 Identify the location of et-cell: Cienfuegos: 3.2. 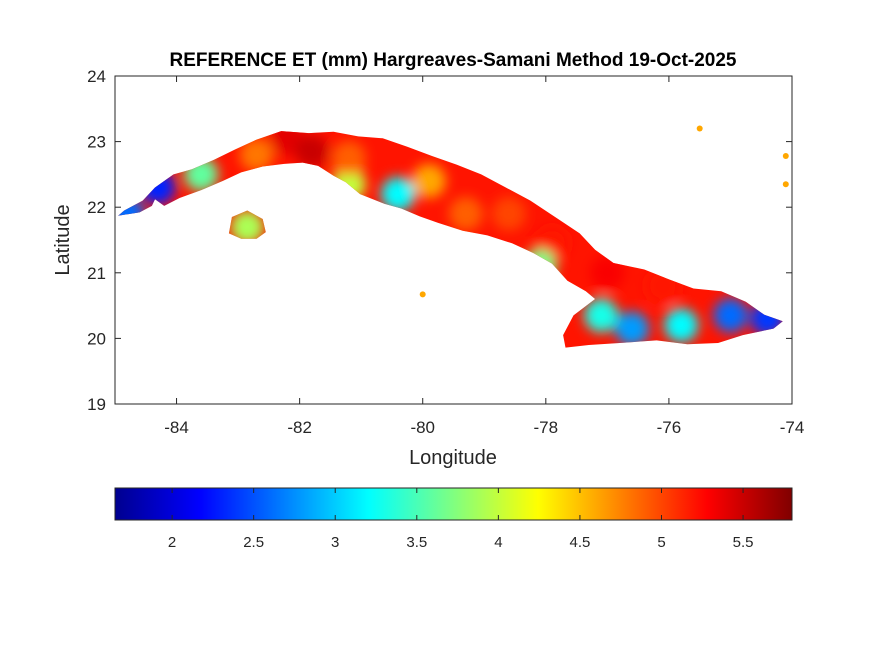
(398, 194).